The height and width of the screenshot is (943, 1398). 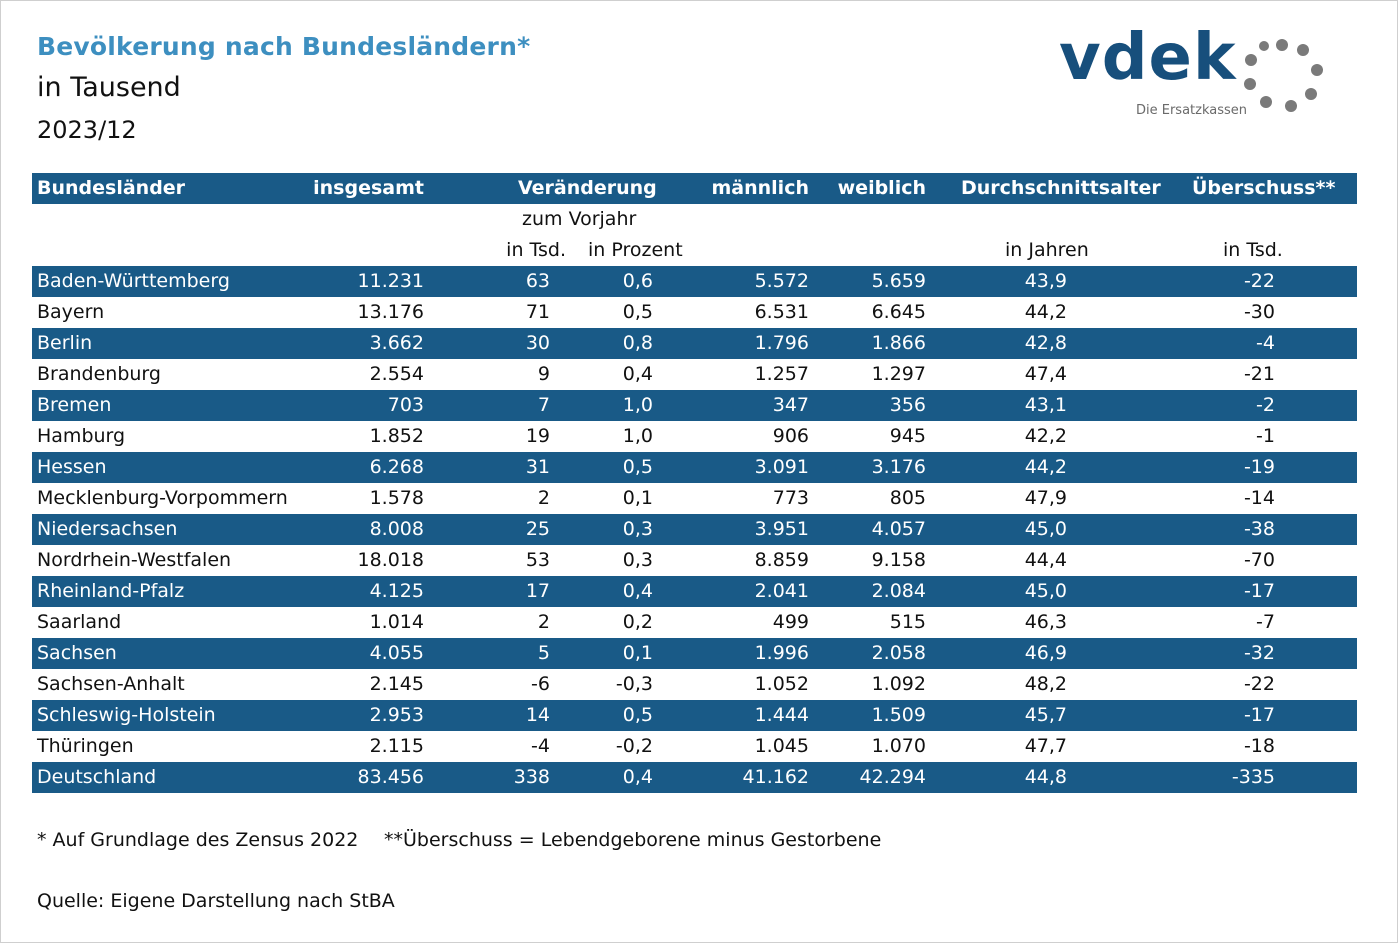 What do you see at coordinates (898, 343) in the screenshot?
I see `cell-weiblich: 1.866` at bounding box center [898, 343].